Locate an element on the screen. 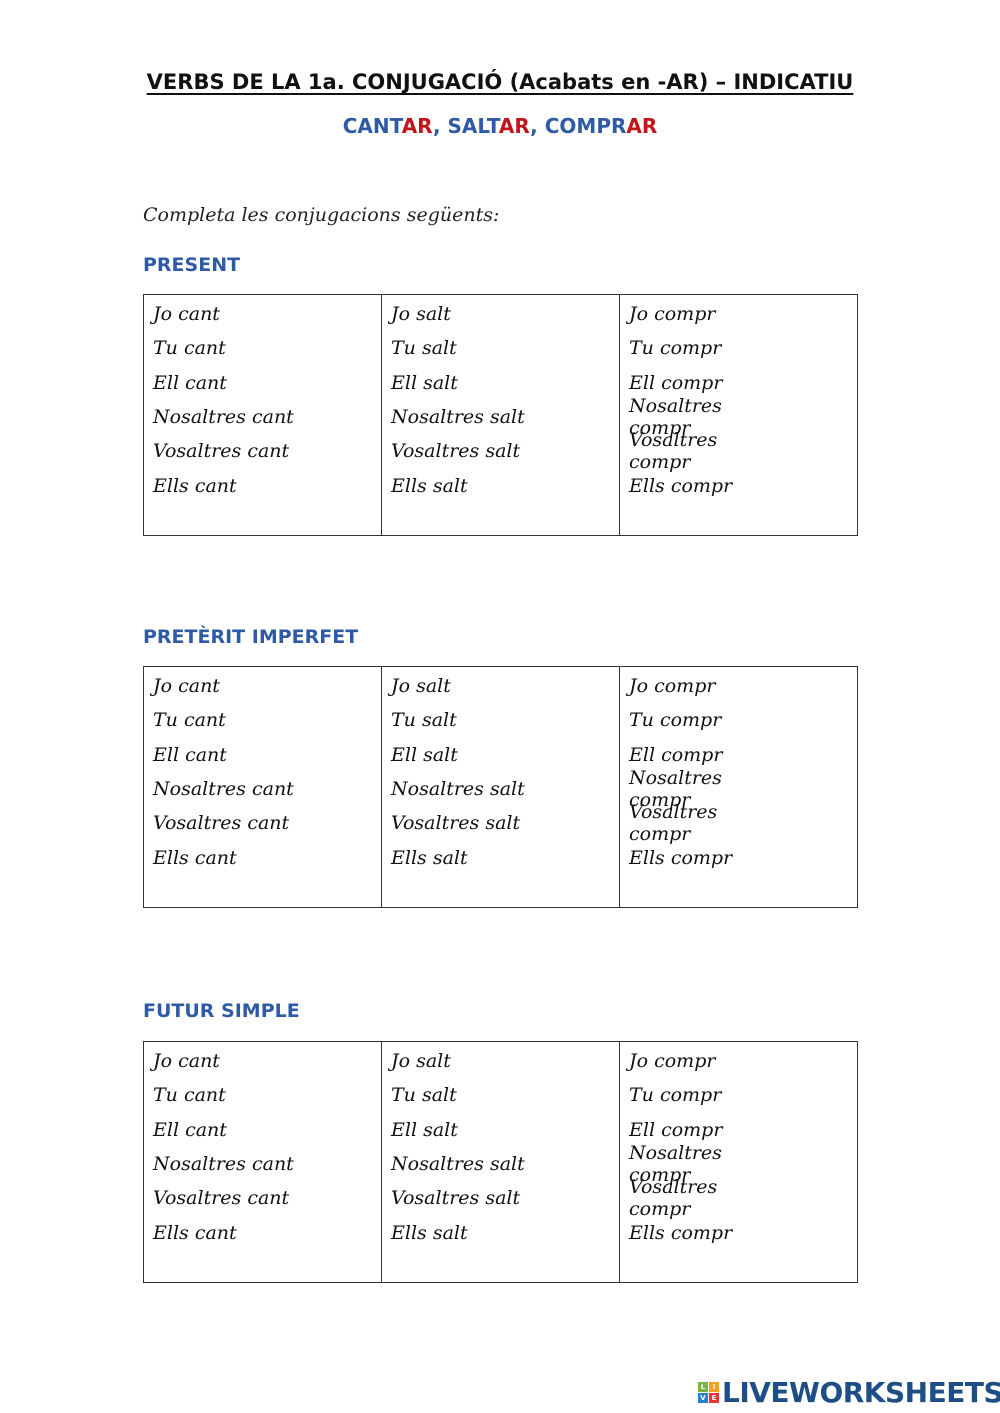  verb-stem: Ell compr is located at coordinates (676, 754).